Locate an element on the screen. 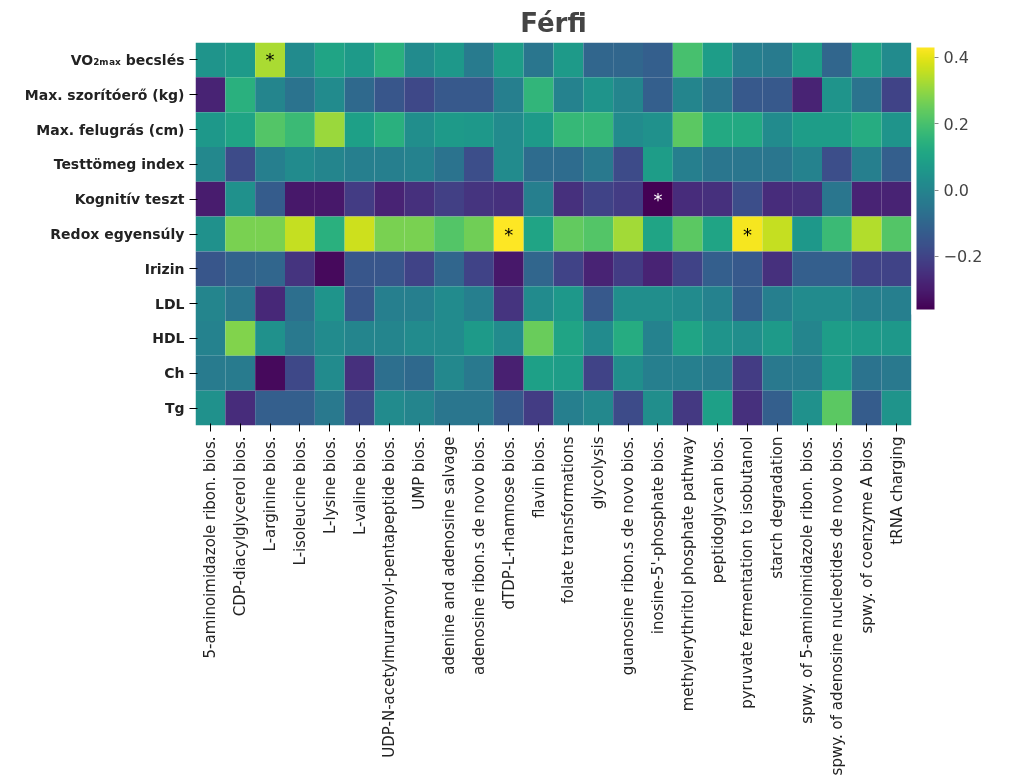  y-tick-label: Irizin is located at coordinates (164, 268).